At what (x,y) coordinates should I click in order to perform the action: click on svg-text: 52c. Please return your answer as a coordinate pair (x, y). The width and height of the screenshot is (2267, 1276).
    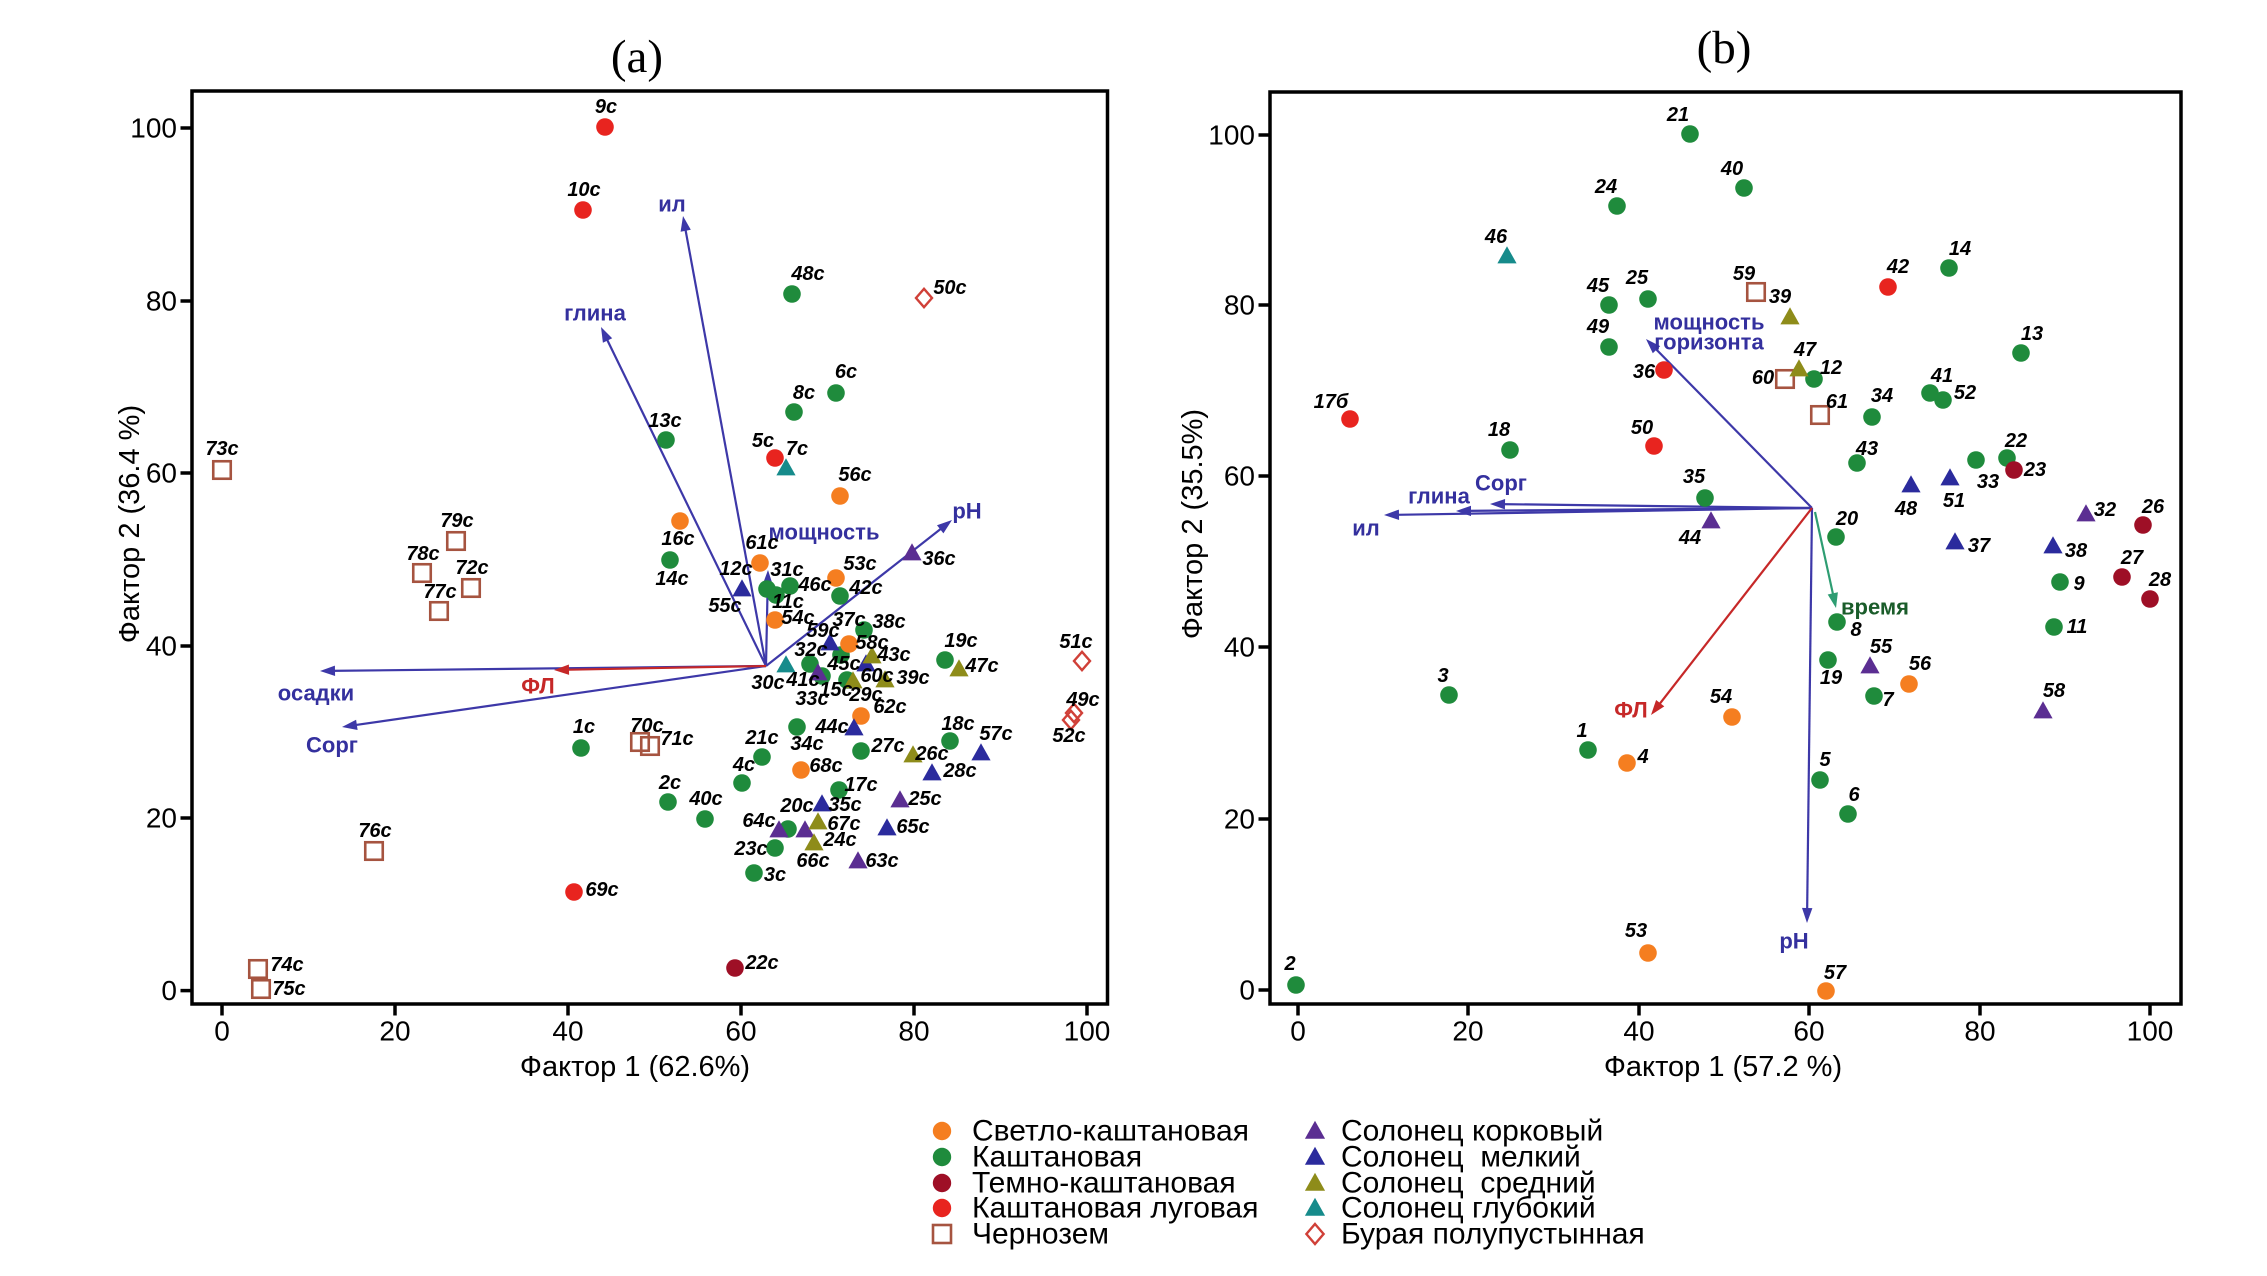
    Looking at the image, I should click on (1068, 736).